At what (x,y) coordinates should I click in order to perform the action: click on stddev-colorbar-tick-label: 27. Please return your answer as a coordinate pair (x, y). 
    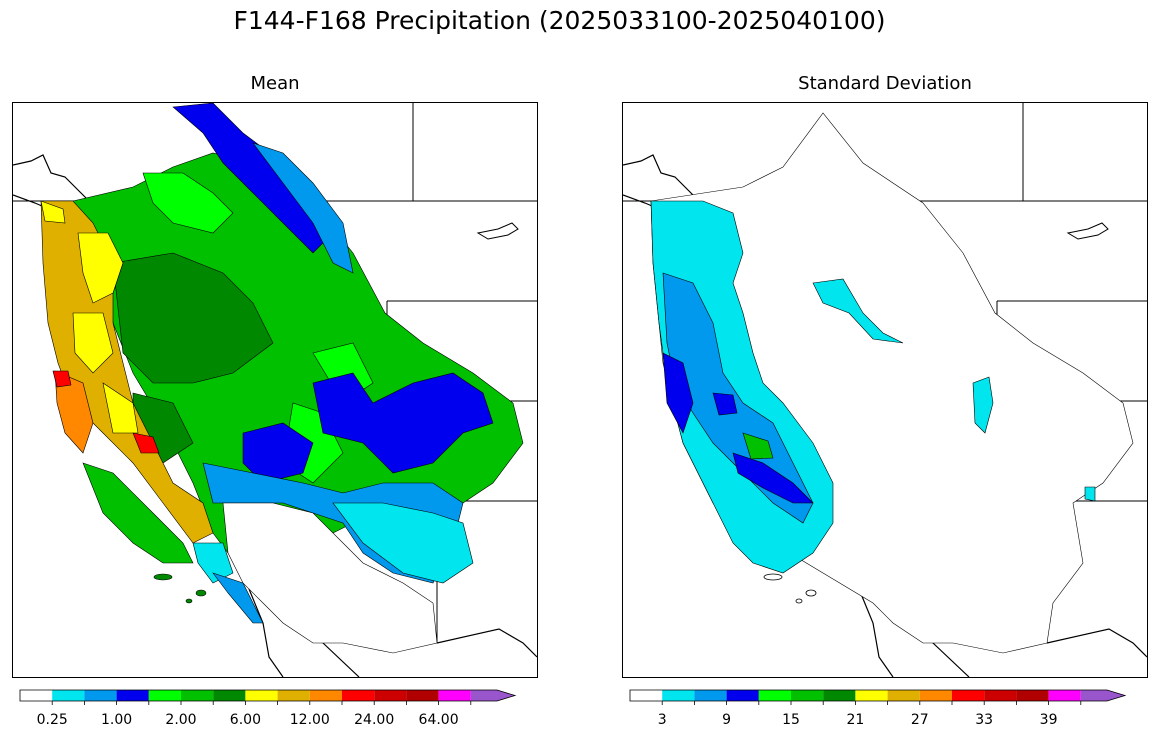
    Looking at the image, I should click on (919, 720).